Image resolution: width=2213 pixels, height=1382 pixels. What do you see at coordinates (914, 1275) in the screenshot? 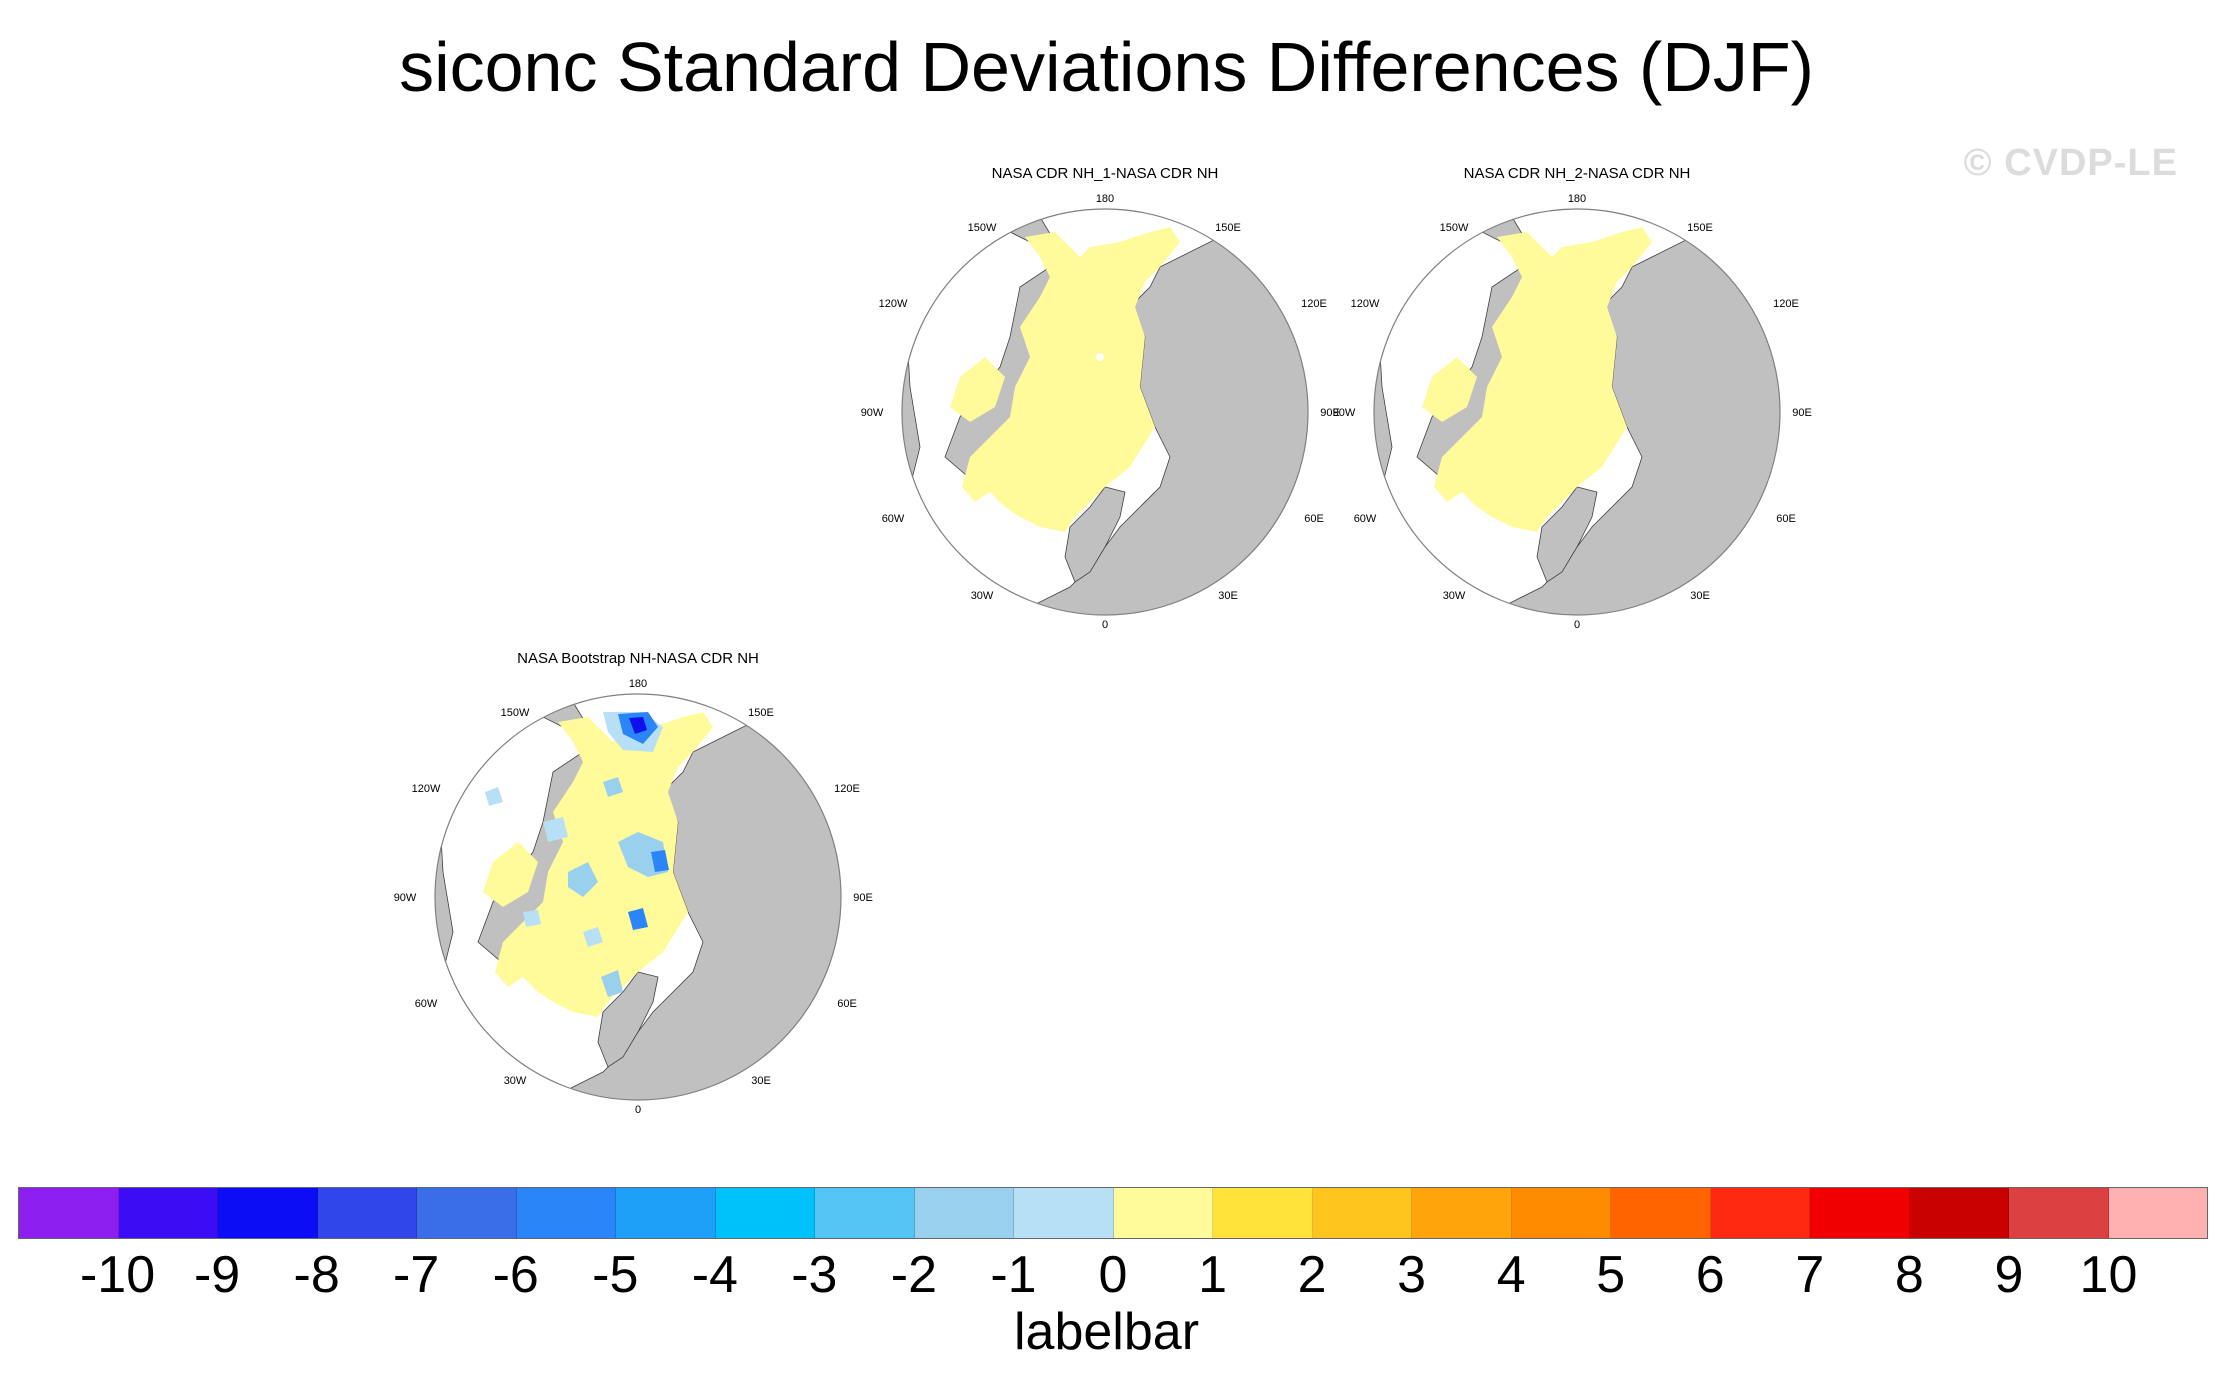
I see `labelbar-tick: -2` at bounding box center [914, 1275].